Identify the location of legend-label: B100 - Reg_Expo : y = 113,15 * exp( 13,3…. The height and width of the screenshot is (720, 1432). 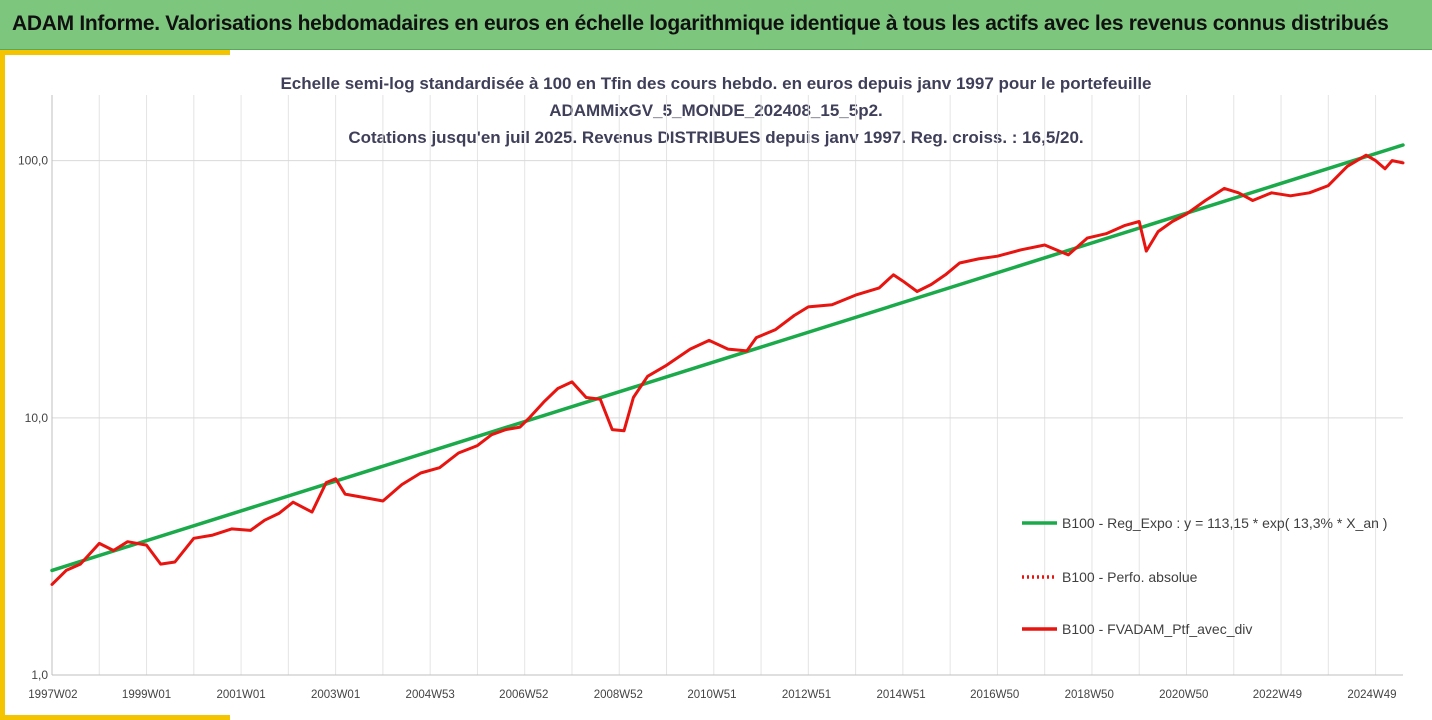
(1224, 523).